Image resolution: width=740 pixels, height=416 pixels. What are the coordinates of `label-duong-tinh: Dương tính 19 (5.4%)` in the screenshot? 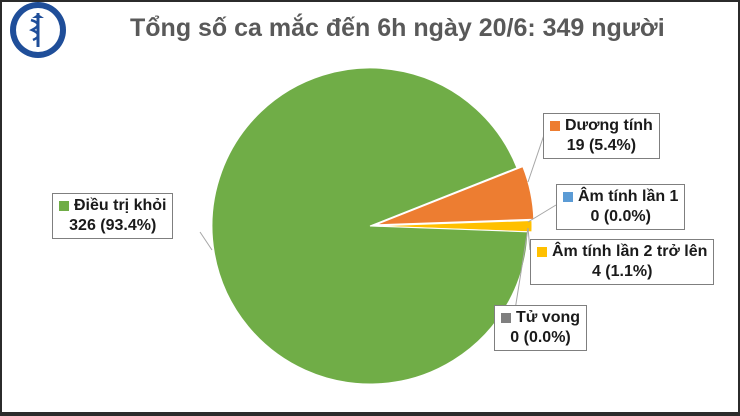 It's located at (601, 136).